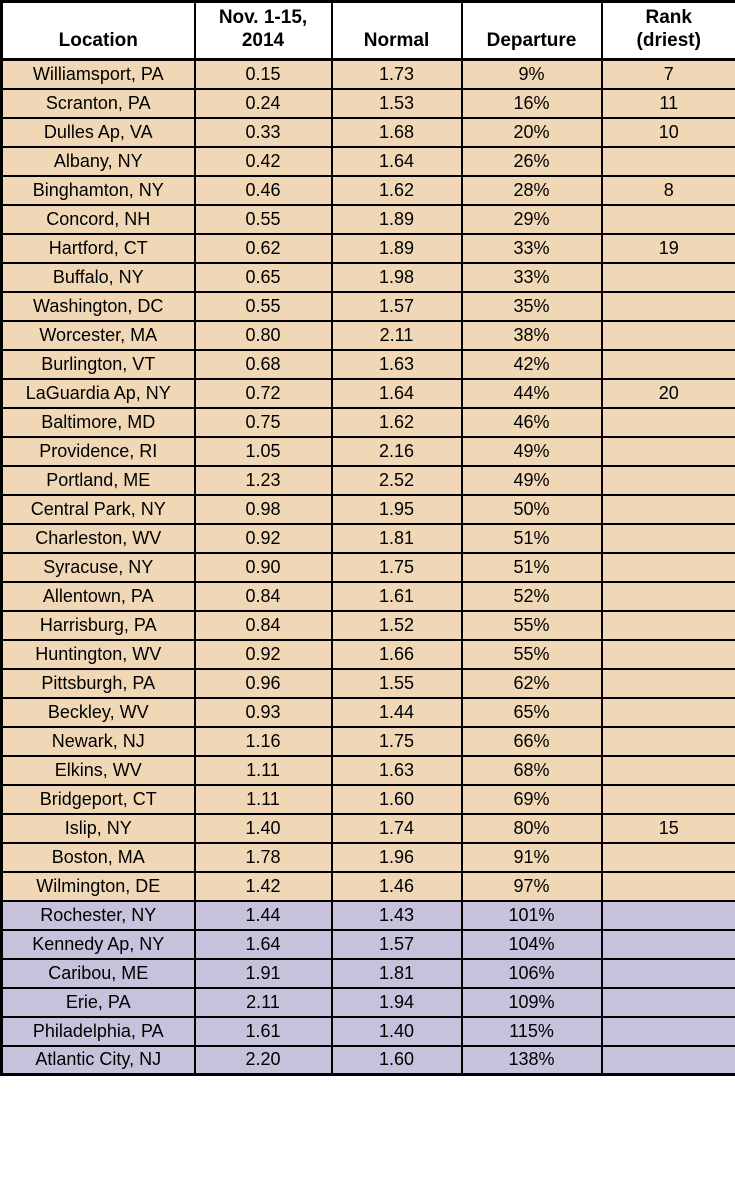 The image size is (735, 1189). I want to click on cell-nov_2014: 0.65, so click(263, 277).